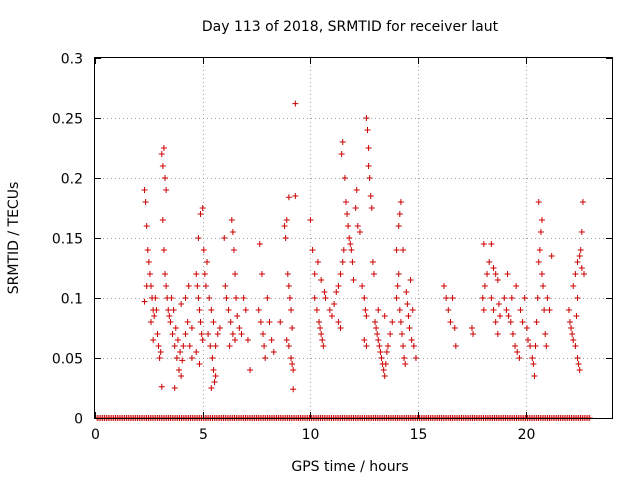 Image resolution: width=640 pixels, height=480 pixels. Describe the element at coordinates (203, 435) in the screenshot. I see `x-tick-label: 5` at that location.